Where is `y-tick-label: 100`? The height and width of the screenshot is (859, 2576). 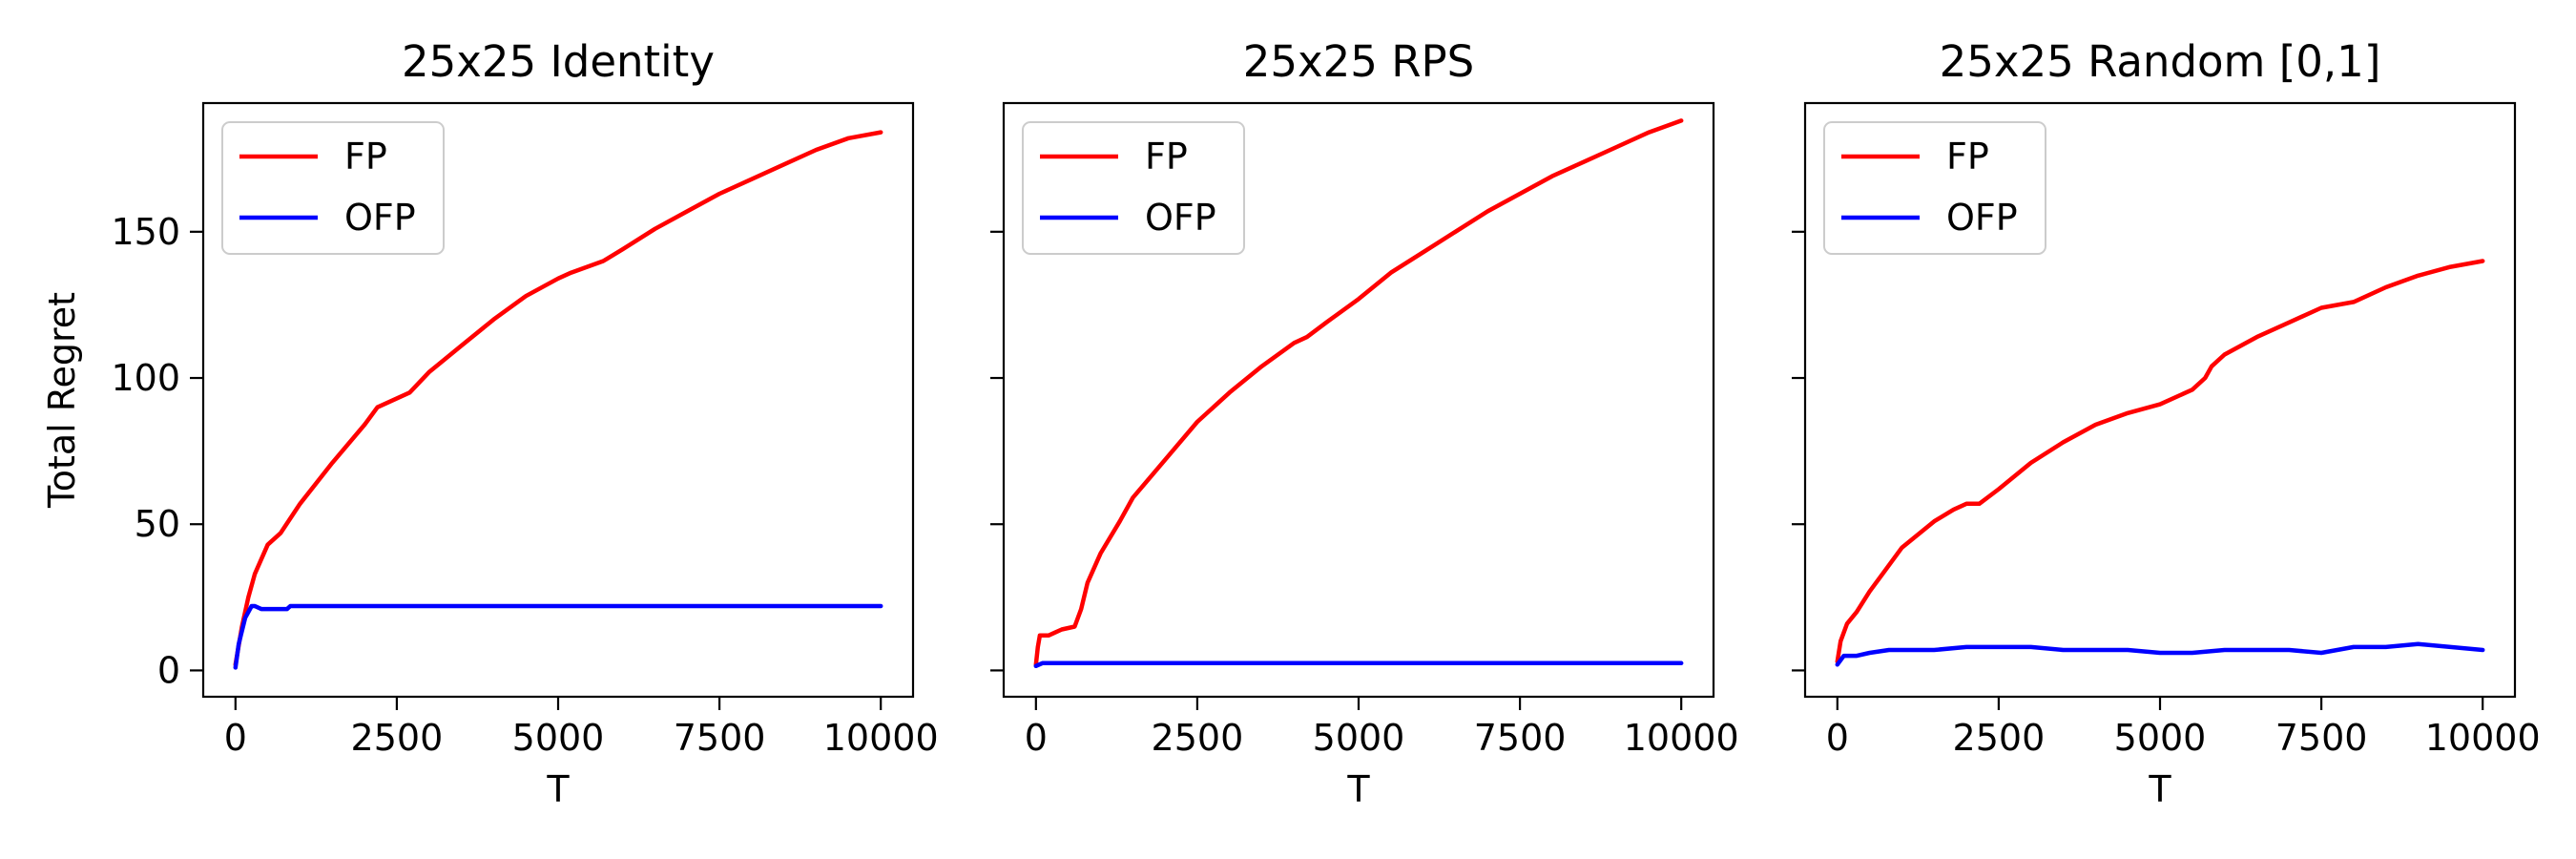 y-tick-label: 100 is located at coordinates (145, 378).